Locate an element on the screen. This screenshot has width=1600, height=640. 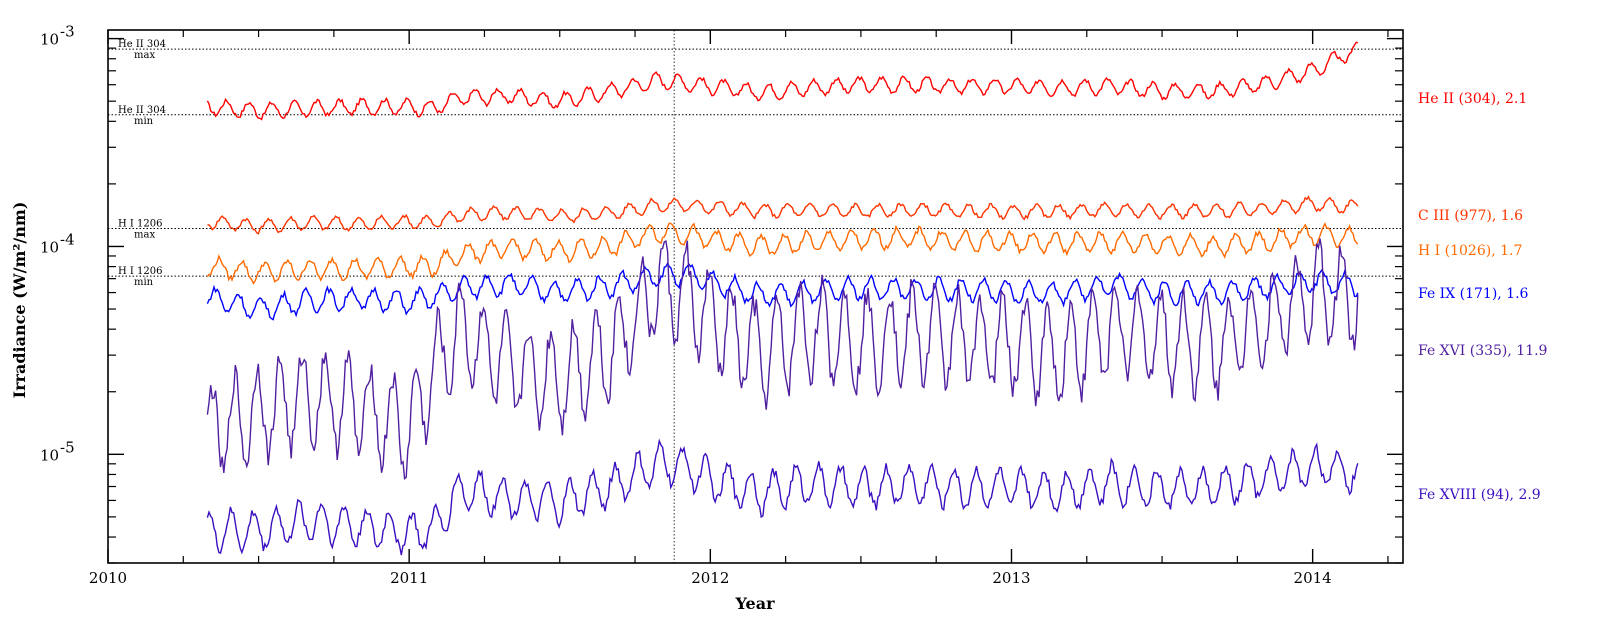
x-axis-title: Year is located at coordinates (754, 603).